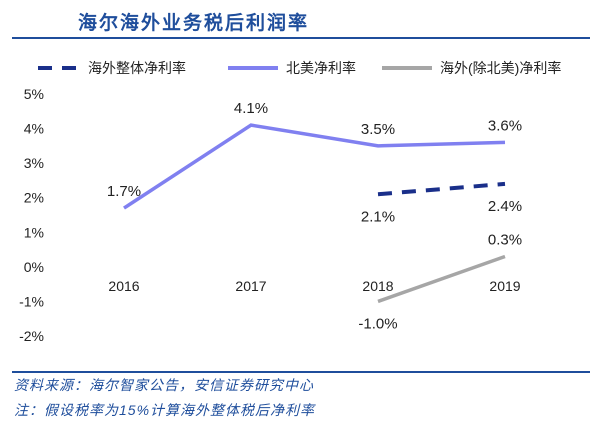 This screenshot has height=427, width=600. Describe the element at coordinates (301, 38) in the screenshot. I see `title-rule` at that location.